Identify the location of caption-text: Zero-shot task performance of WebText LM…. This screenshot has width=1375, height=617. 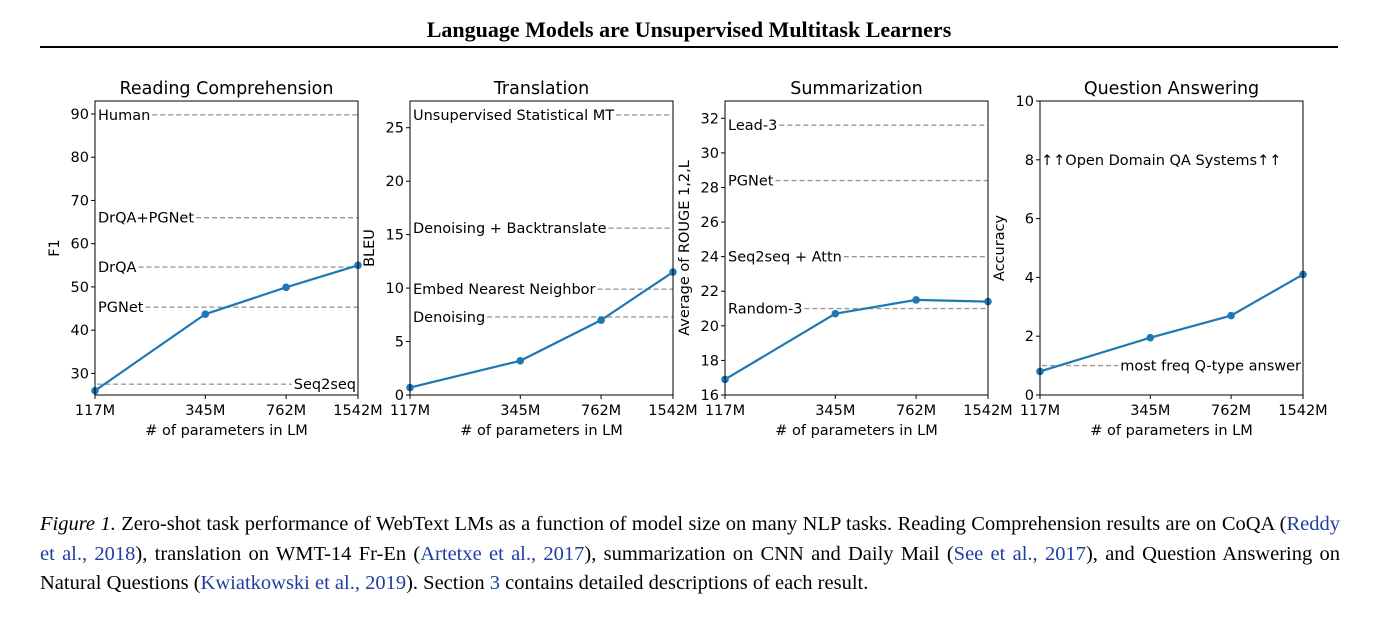
(701, 524).